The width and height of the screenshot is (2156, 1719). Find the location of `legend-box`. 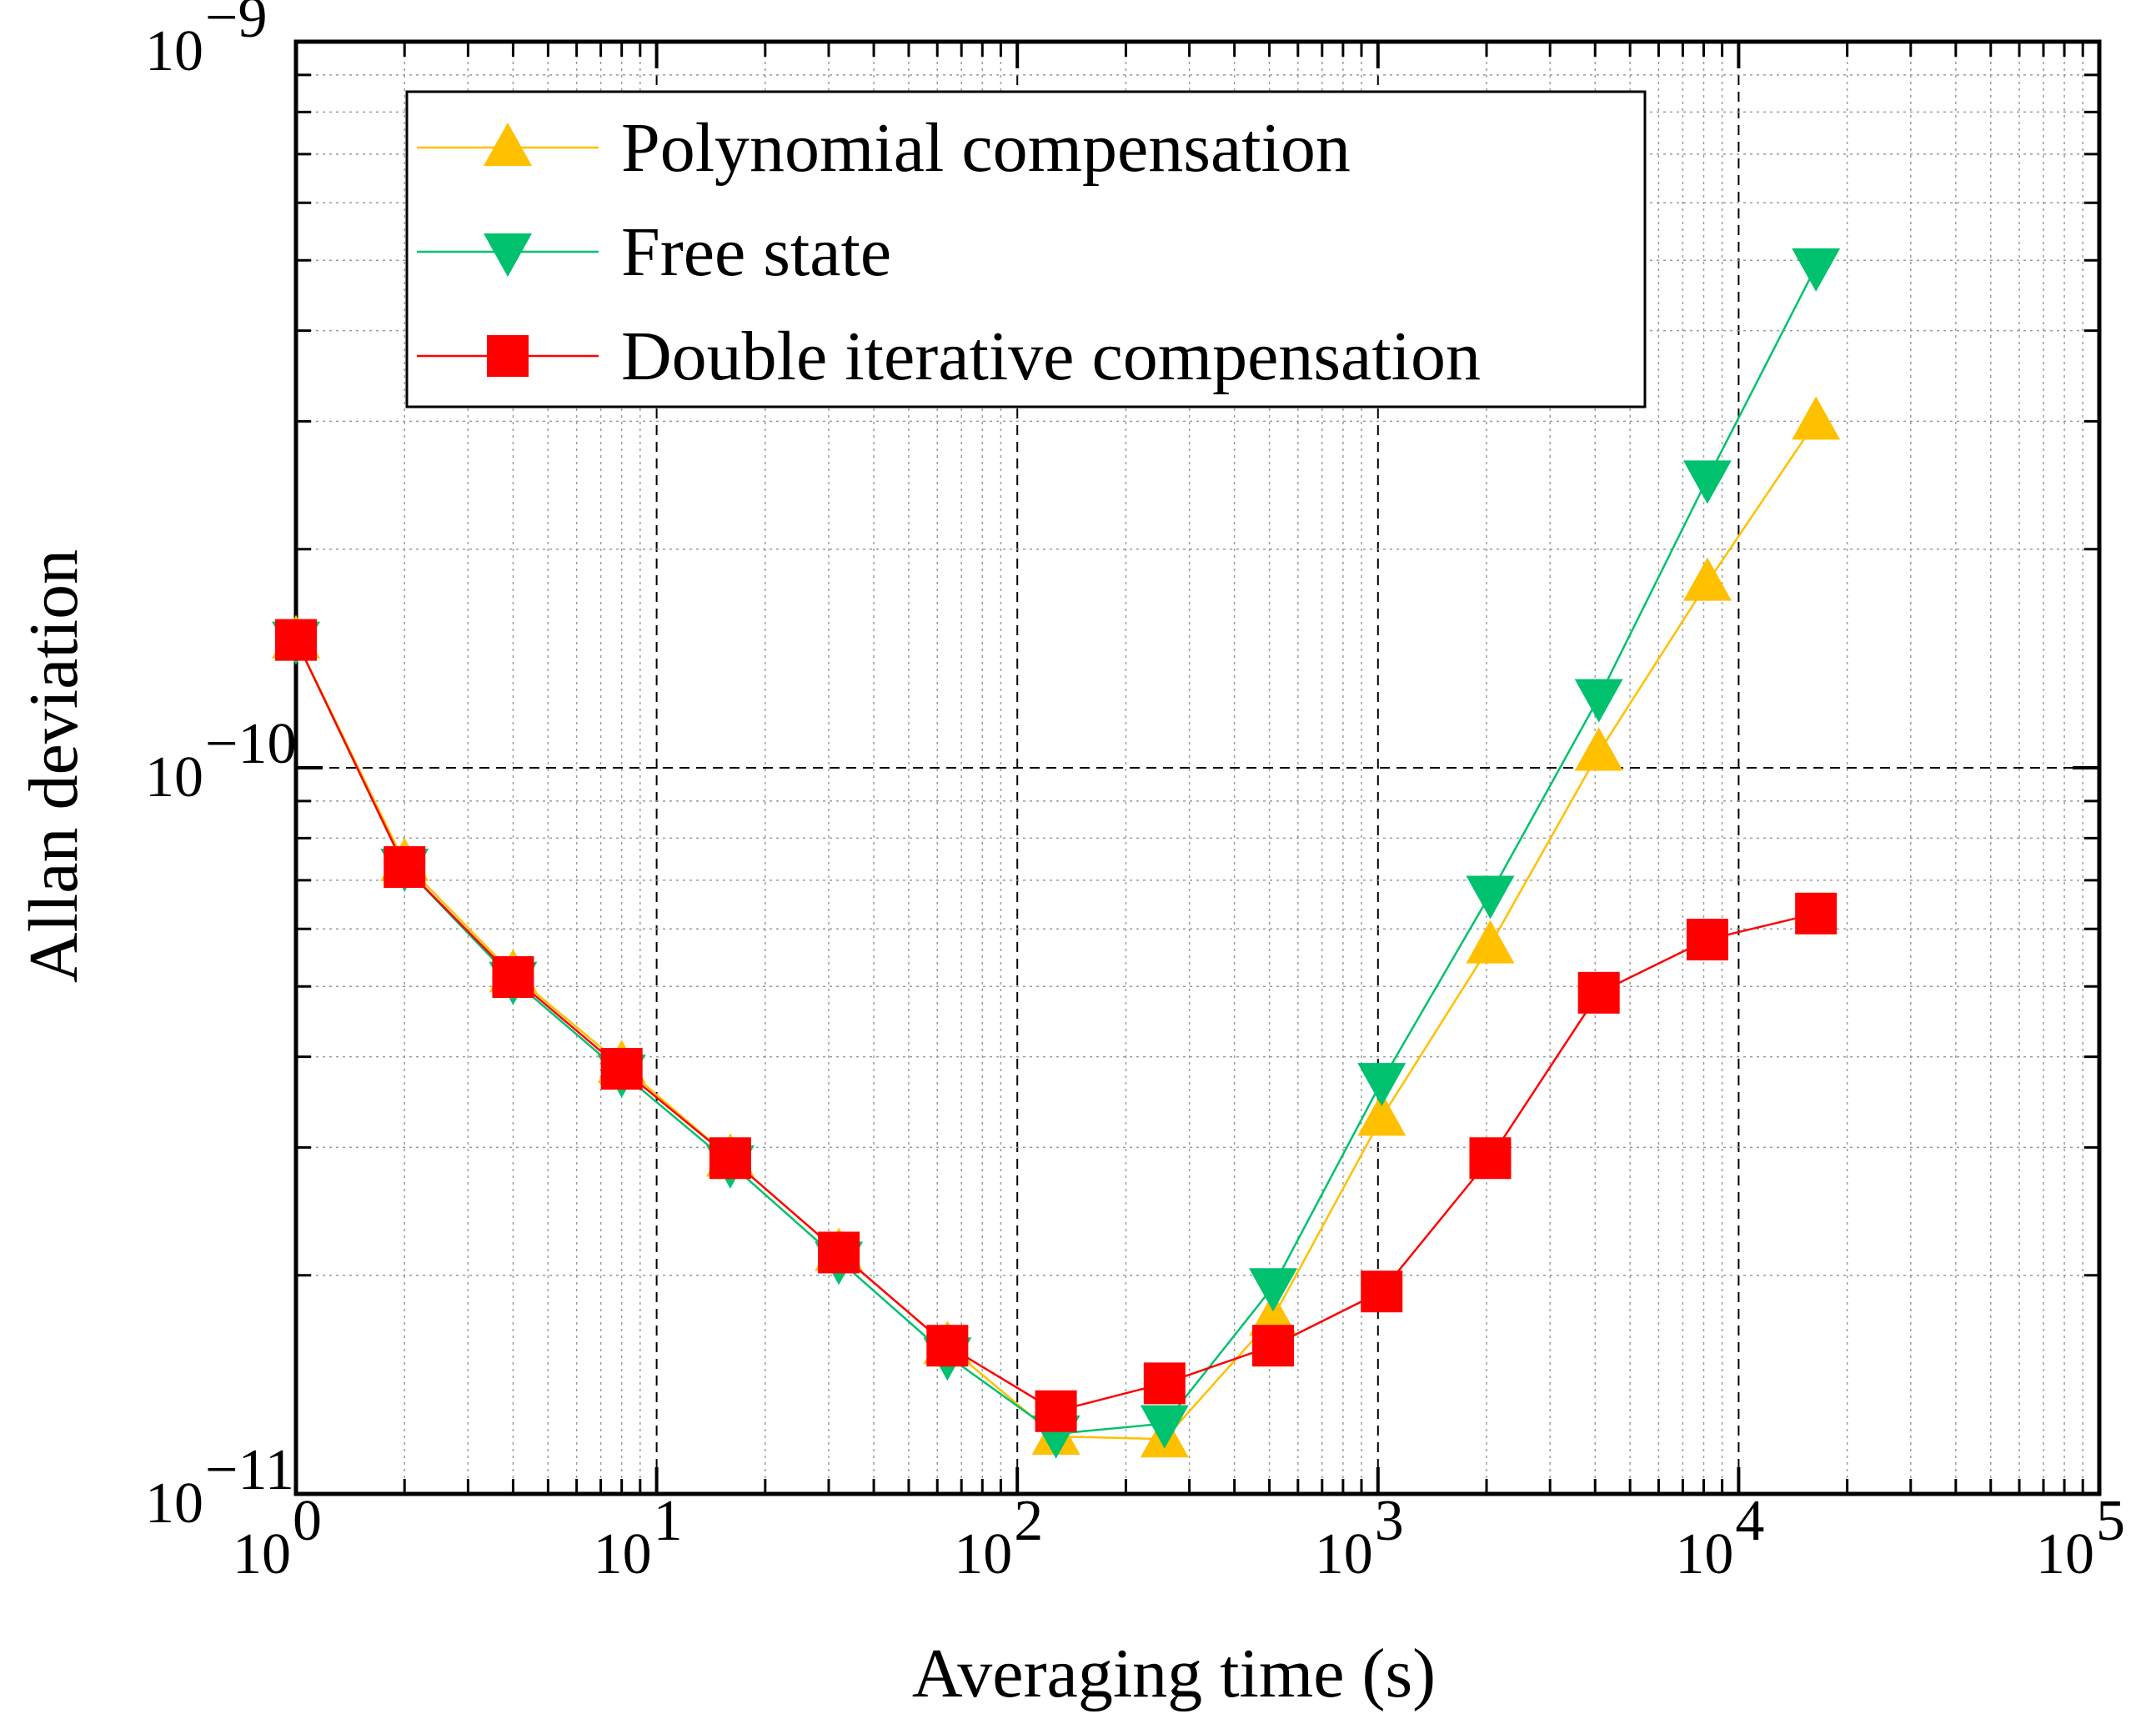

legend-box is located at coordinates (1026, 249).